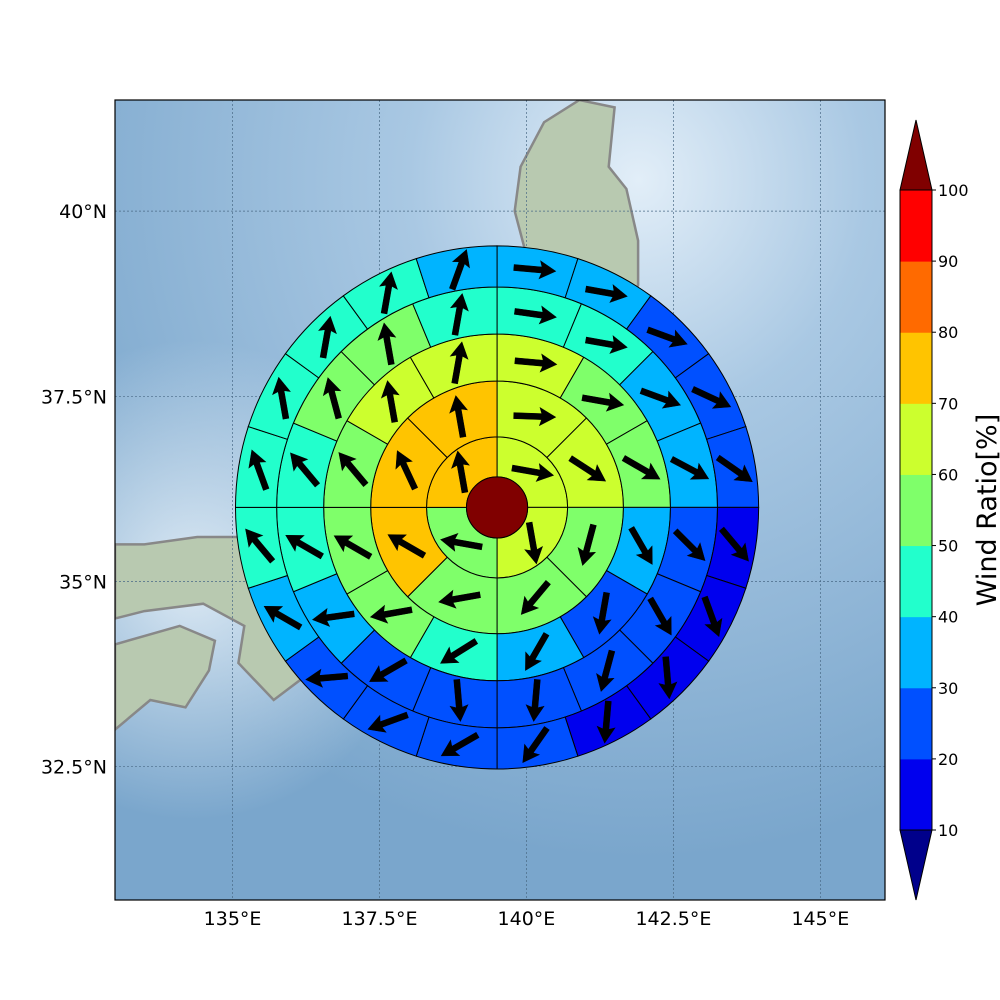  I want to click on latitude-tick-label: 40°N, so click(83, 212).